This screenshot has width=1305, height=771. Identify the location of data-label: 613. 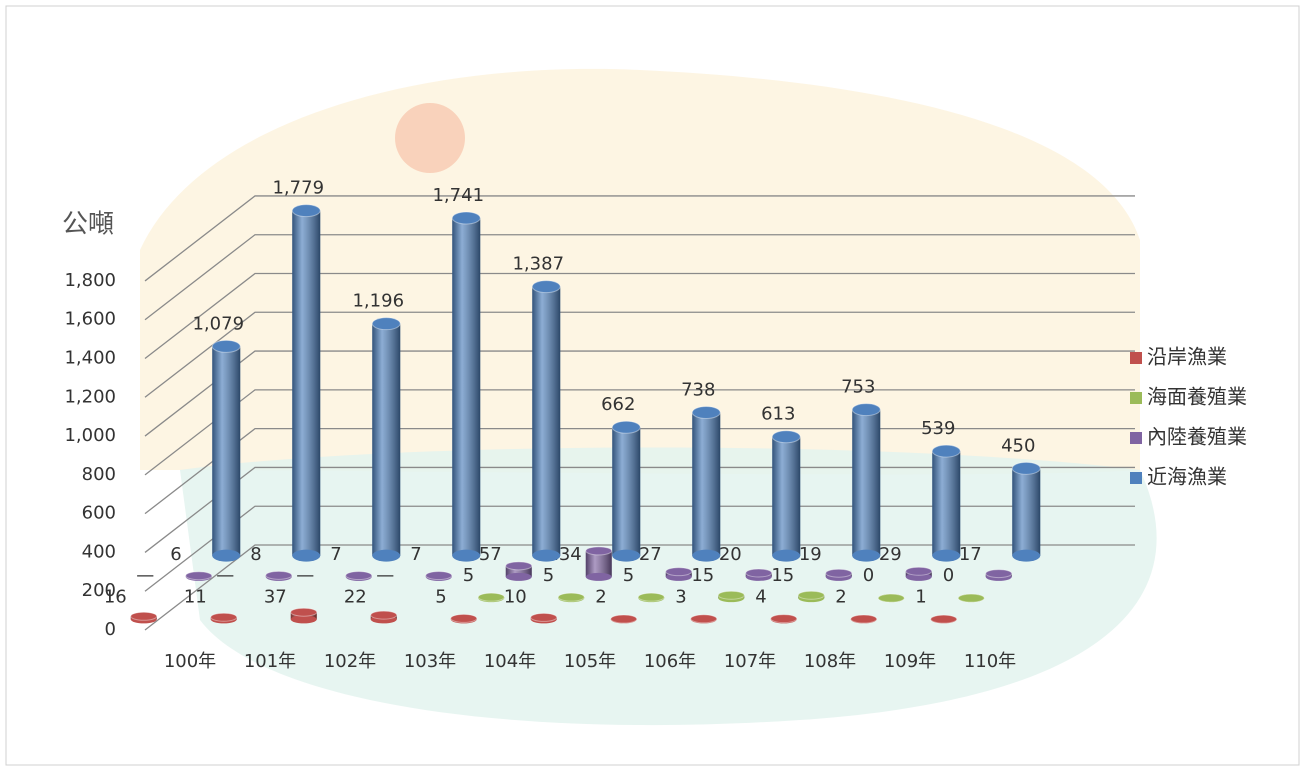
(778, 414).